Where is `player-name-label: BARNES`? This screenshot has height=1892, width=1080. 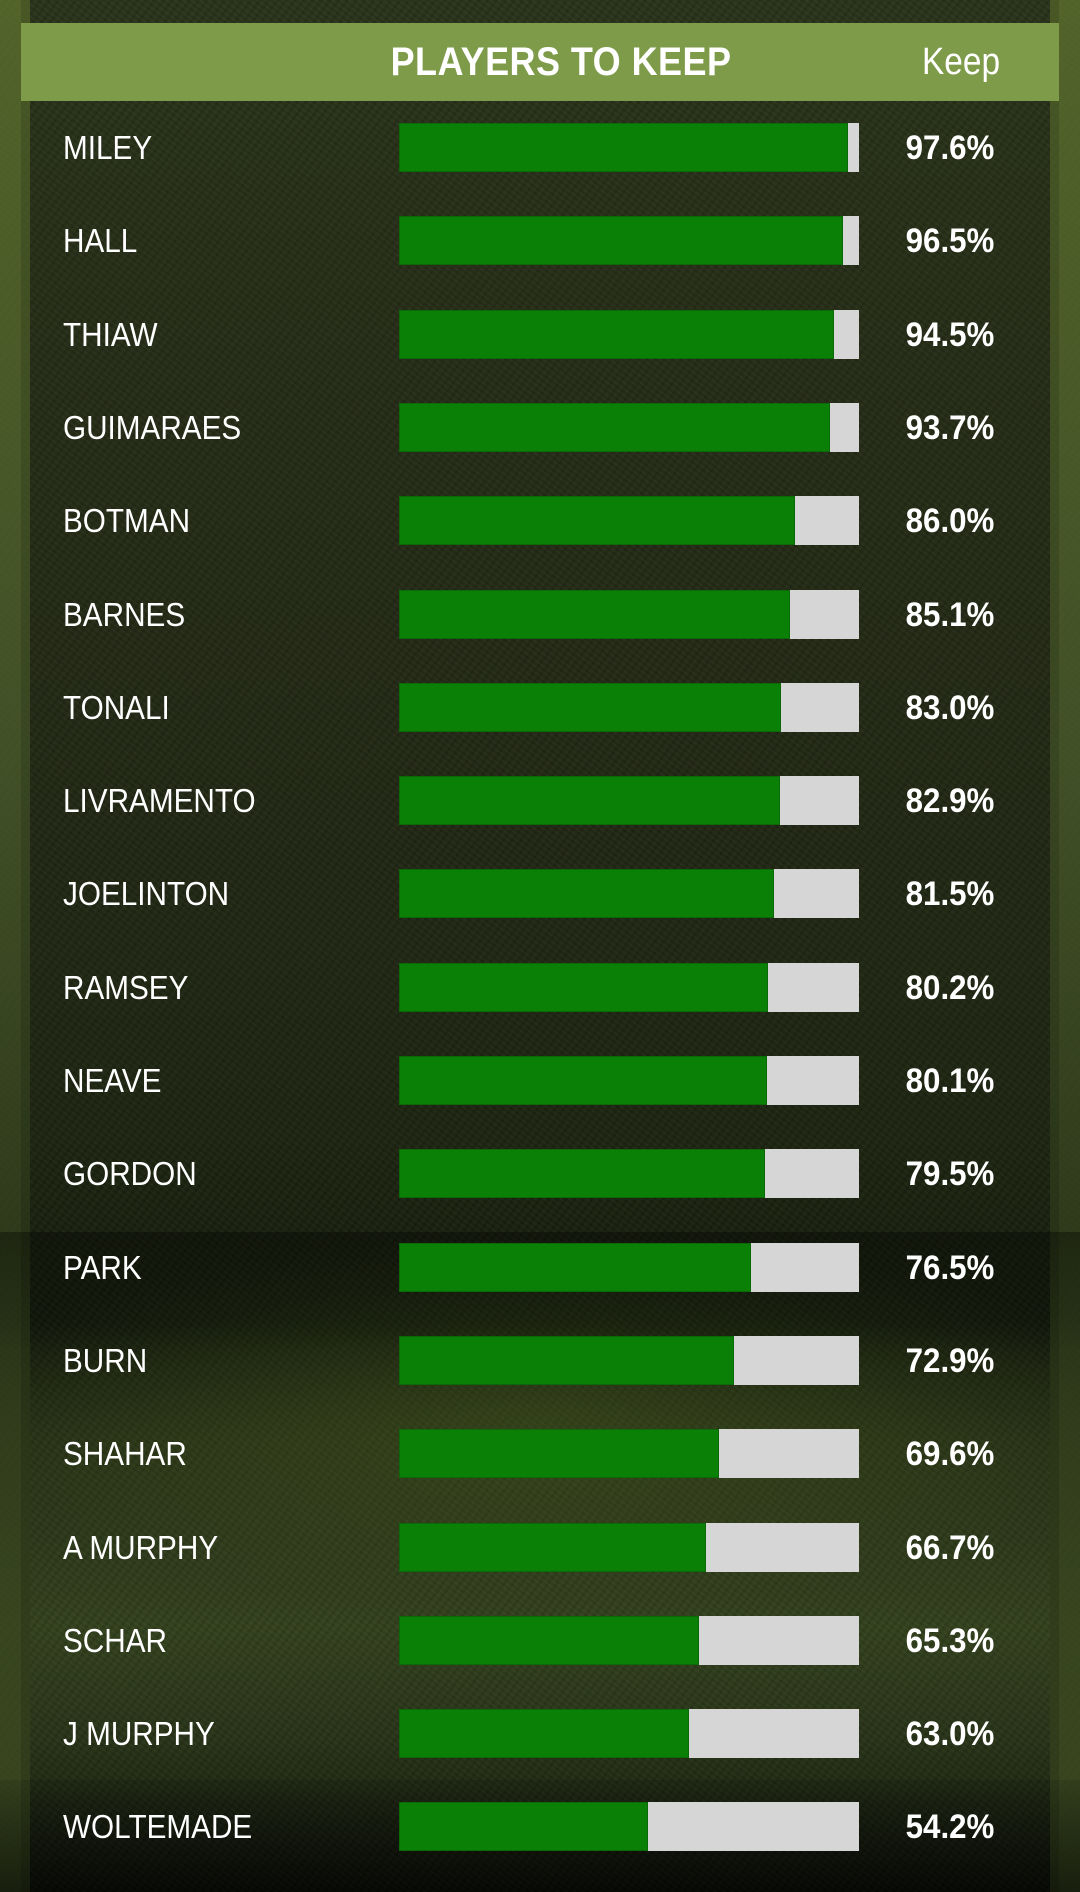
player-name-label: BARNES is located at coordinates (124, 614).